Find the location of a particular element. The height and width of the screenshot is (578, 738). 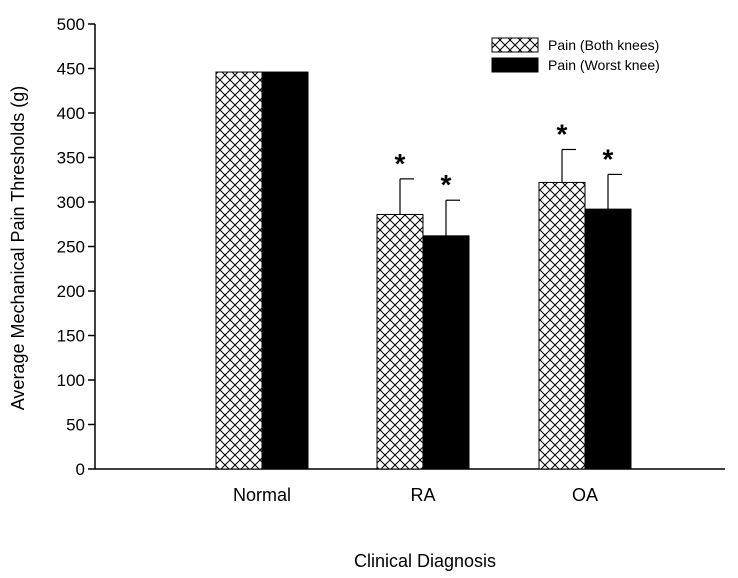

y-tick-label: 350 is located at coordinates (71, 158).